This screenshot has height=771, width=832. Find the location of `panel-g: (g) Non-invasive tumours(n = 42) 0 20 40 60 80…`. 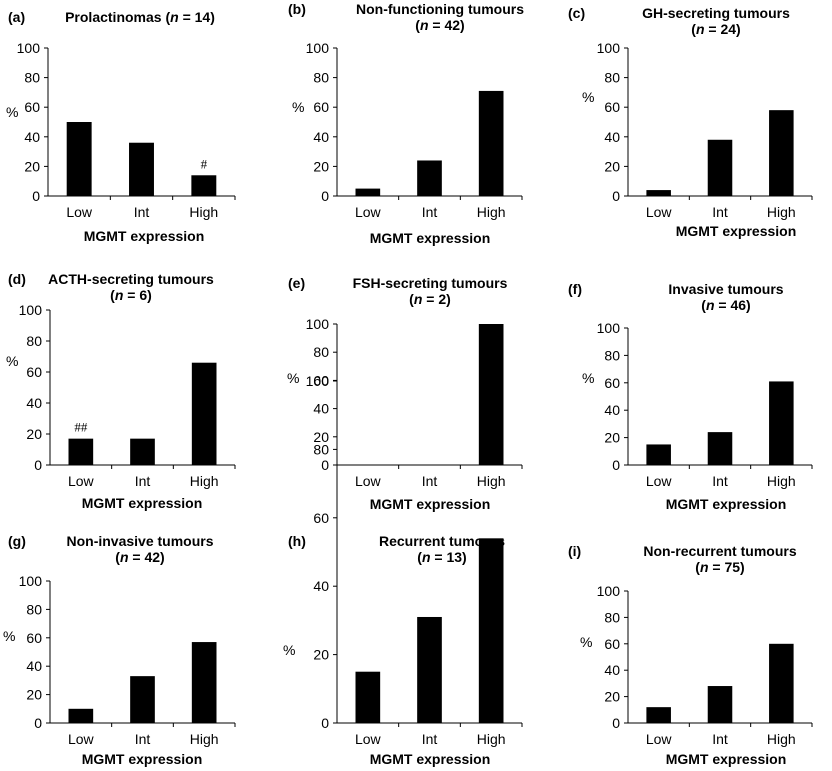

panel-g: (g) Non-invasive tumours(n = 42) 0 20 40 60 80… is located at coordinates (119, 650).